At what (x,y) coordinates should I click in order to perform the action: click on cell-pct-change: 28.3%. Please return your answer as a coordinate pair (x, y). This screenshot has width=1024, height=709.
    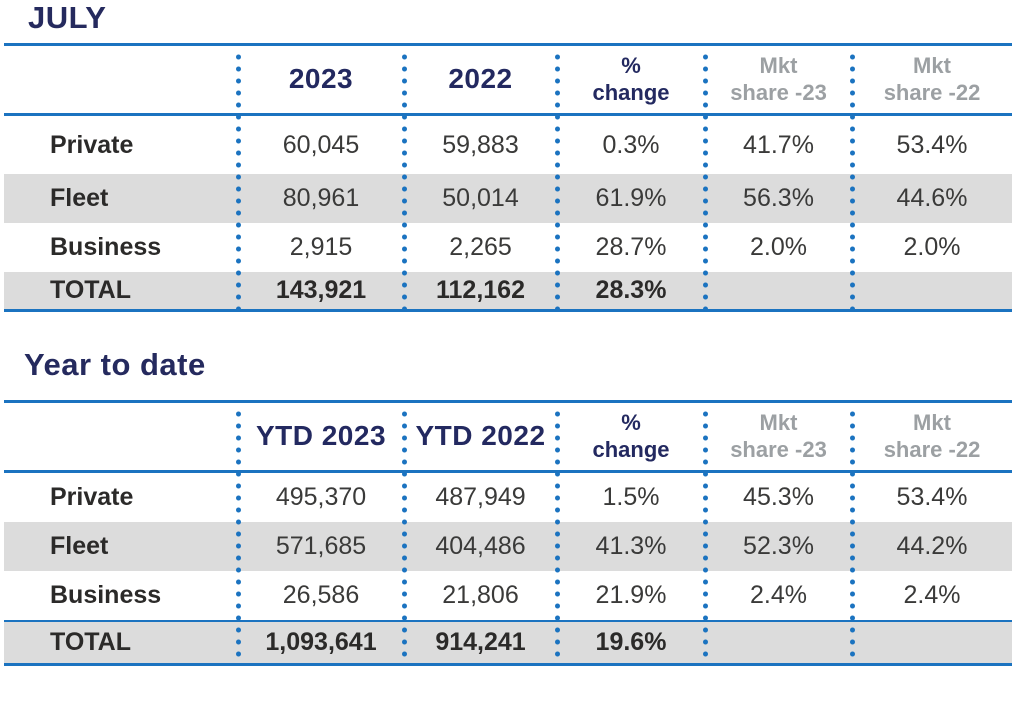
    Looking at the image, I should click on (631, 290).